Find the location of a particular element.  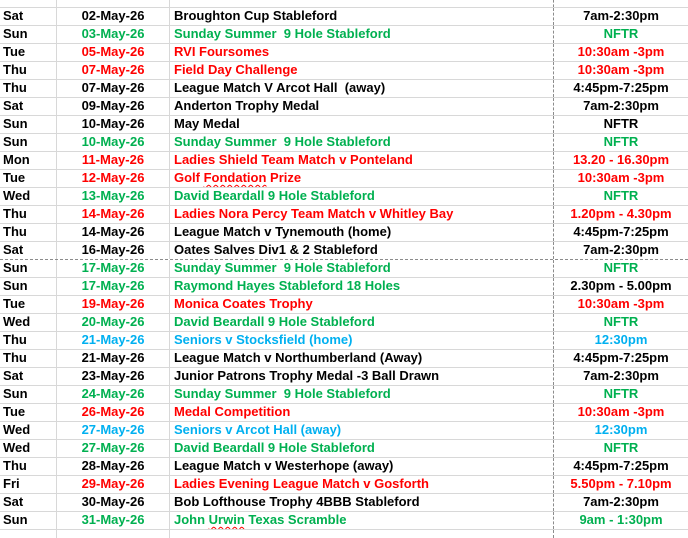

cell-date: 13-May-26 is located at coordinates (113, 196).